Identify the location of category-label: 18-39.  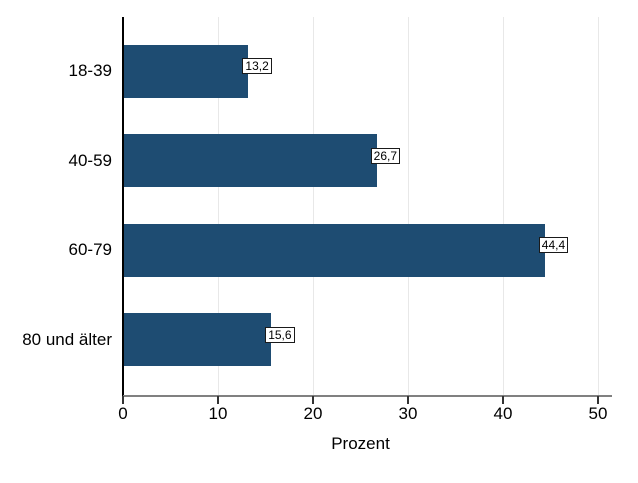
(90, 70).